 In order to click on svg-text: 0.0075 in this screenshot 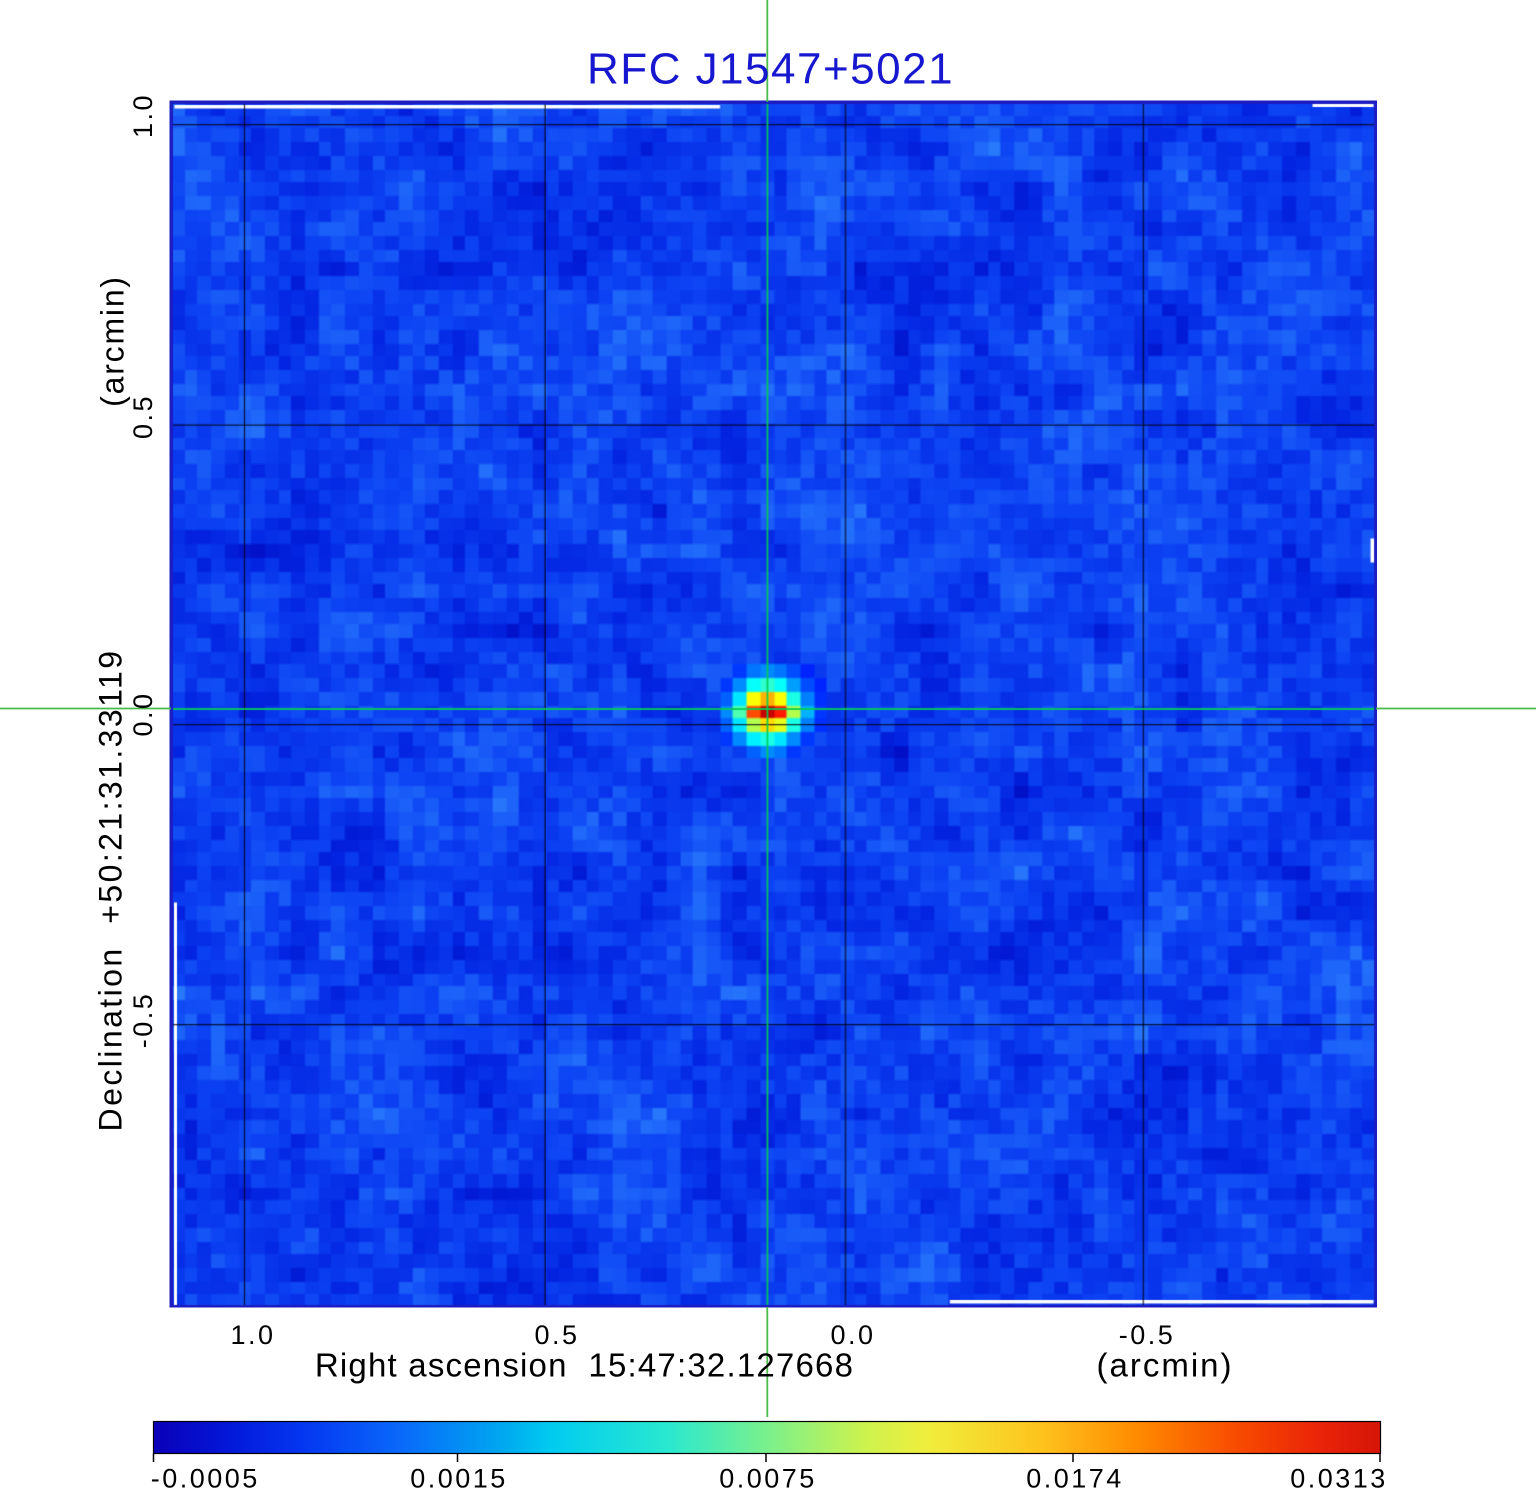, I will do `click(768, 1479)`.